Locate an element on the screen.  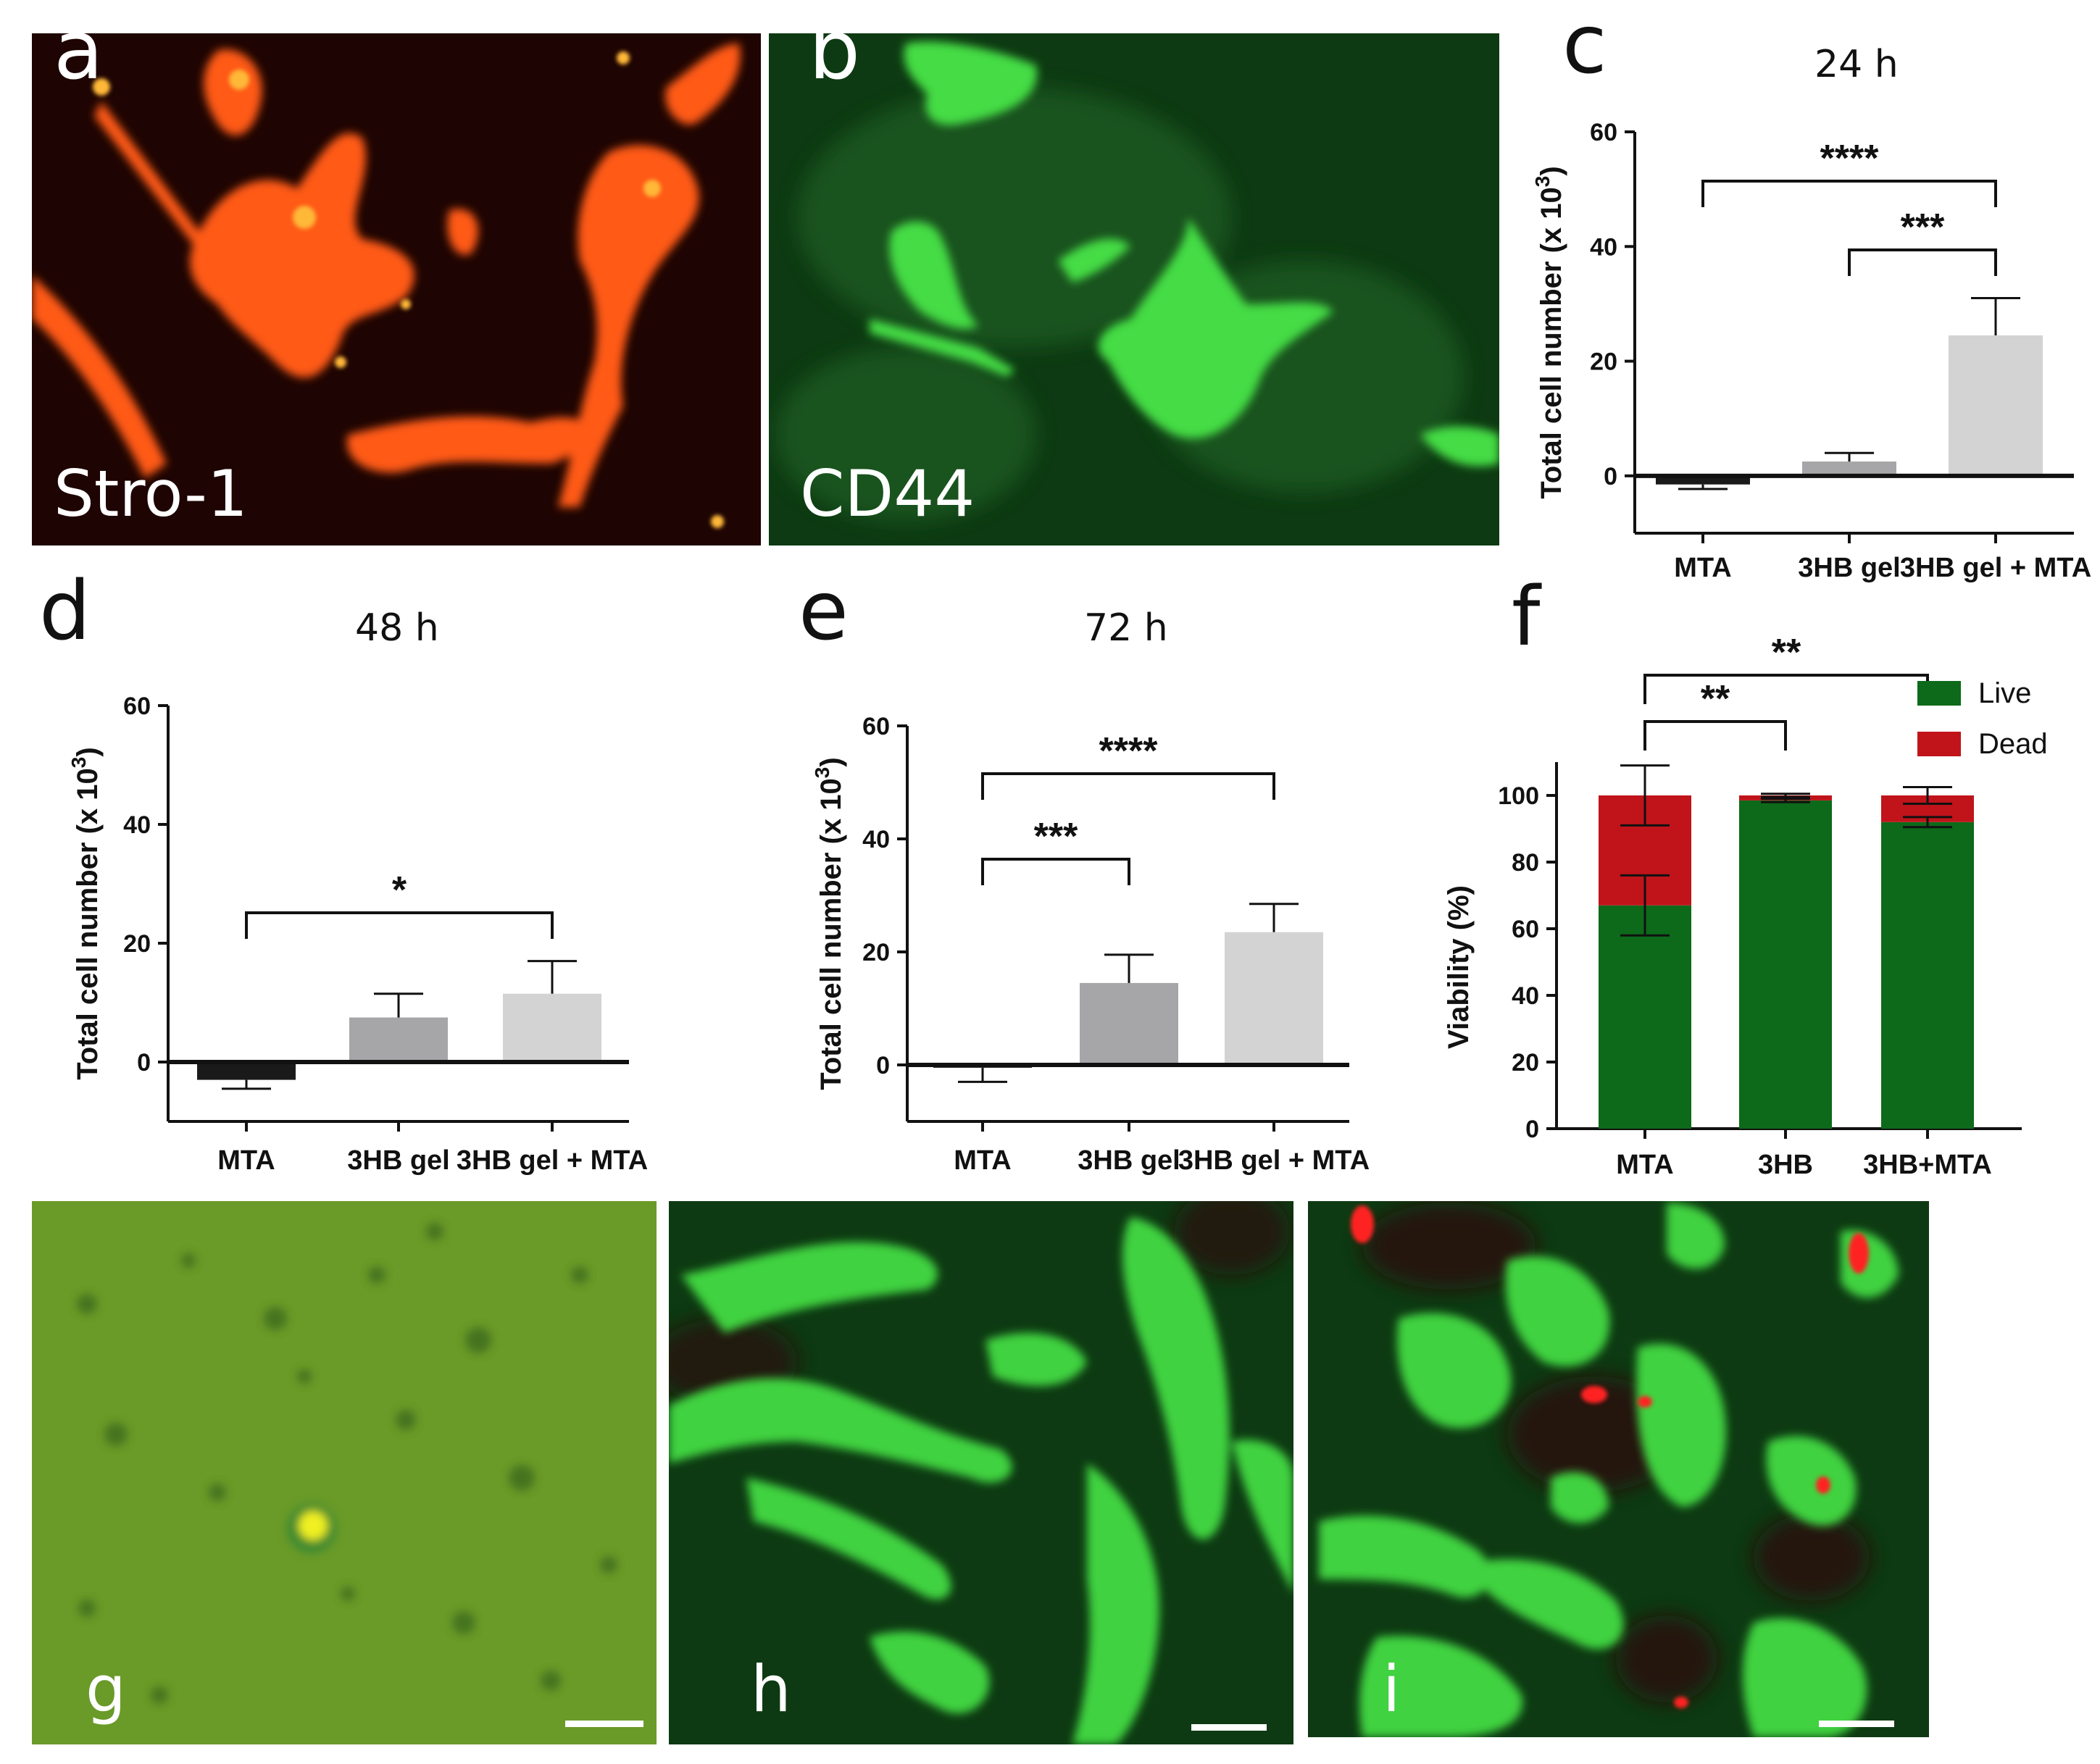
category-label: 3HB is located at coordinates (1785, 1165).